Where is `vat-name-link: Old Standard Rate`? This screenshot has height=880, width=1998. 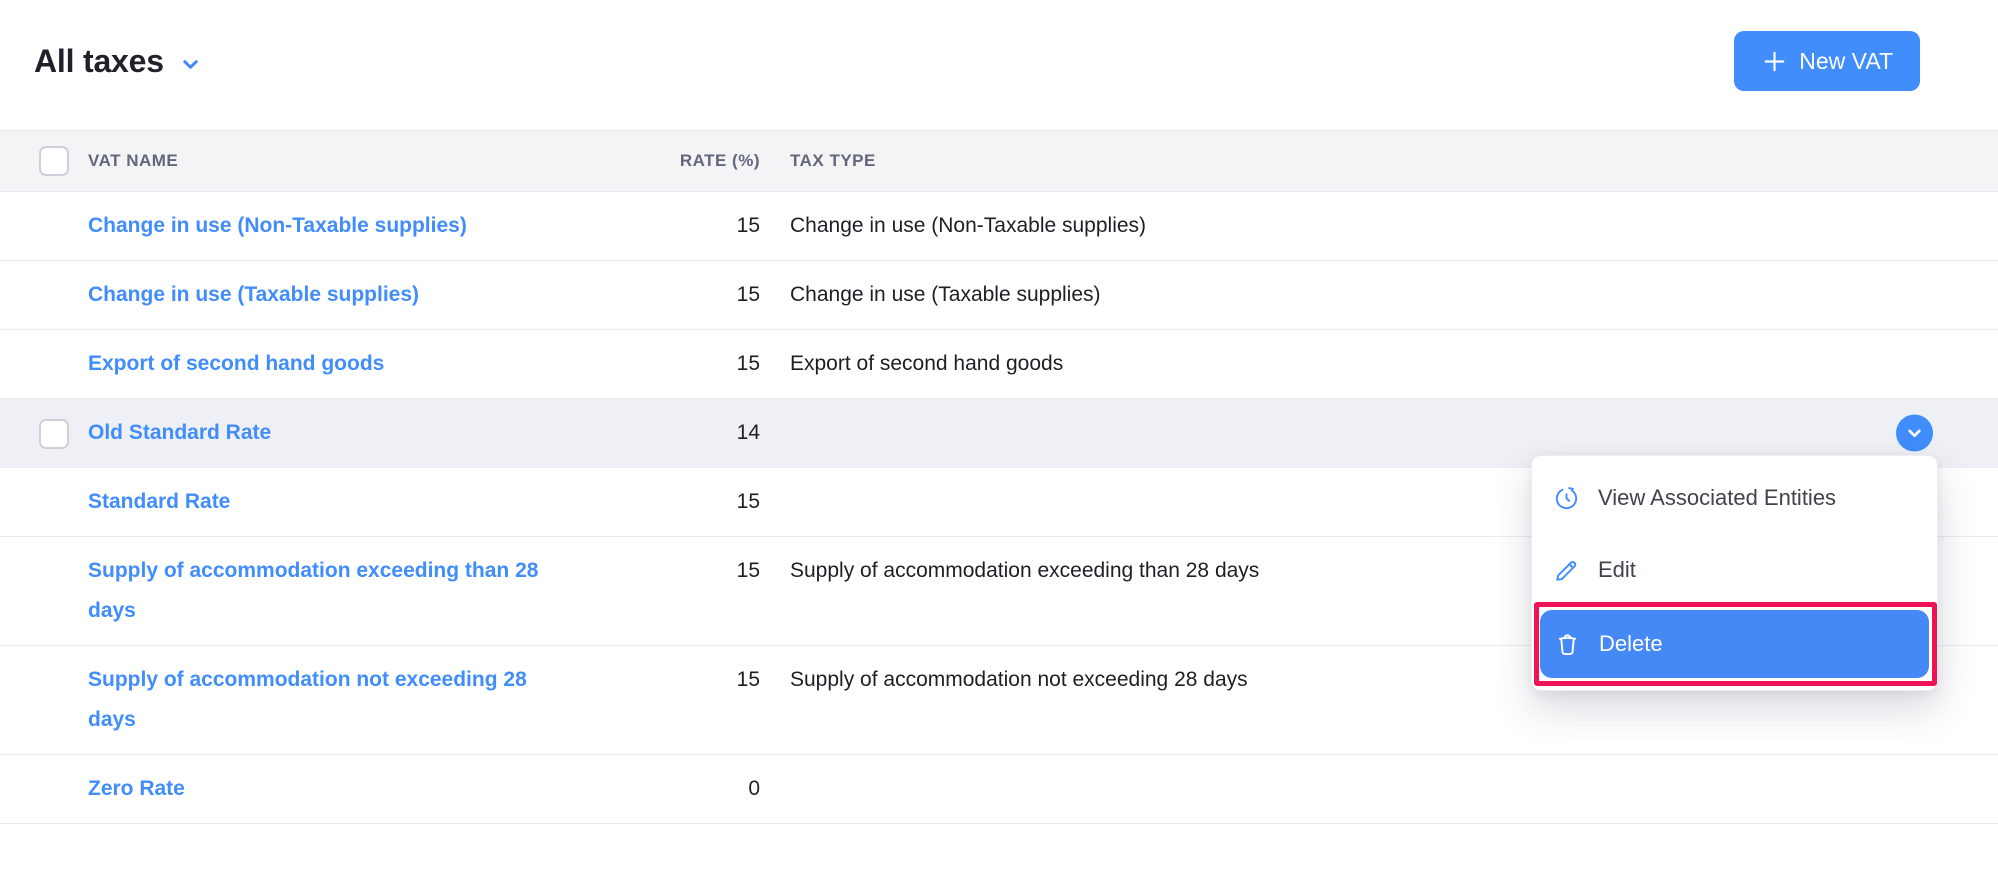 vat-name-link: Old Standard Rate is located at coordinates (180, 432).